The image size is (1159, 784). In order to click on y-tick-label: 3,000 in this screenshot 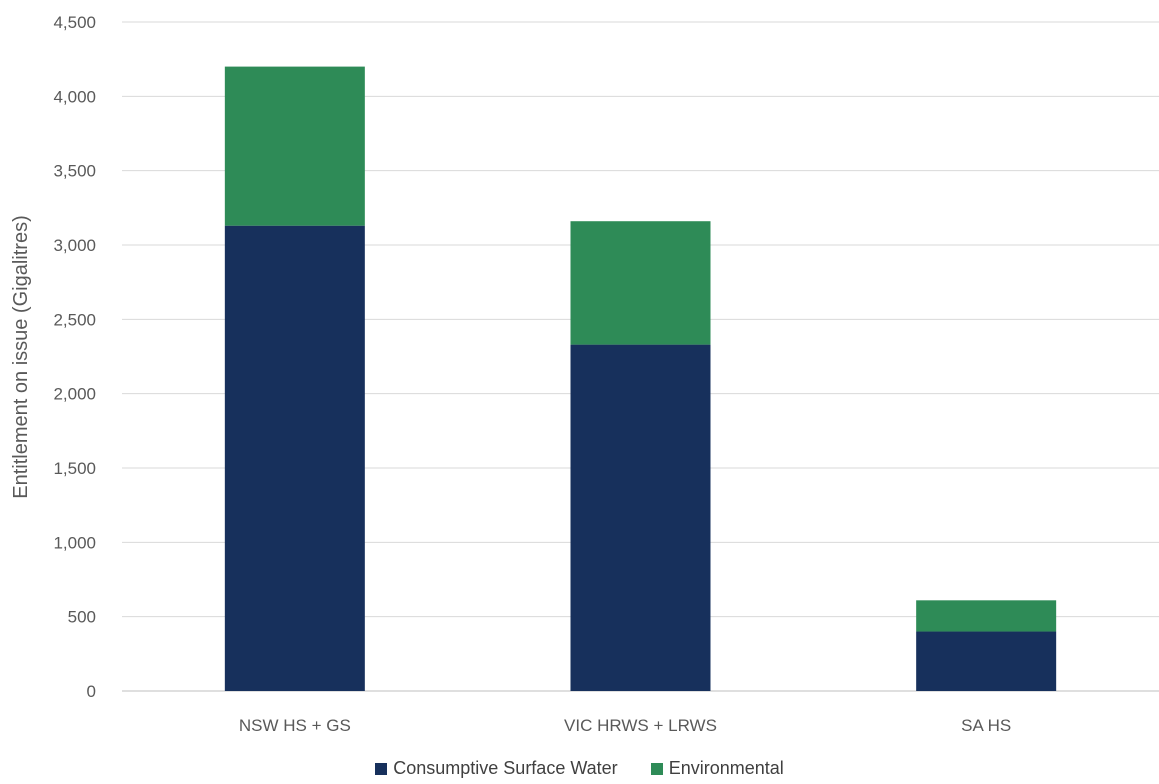, I will do `click(74, 245)`.